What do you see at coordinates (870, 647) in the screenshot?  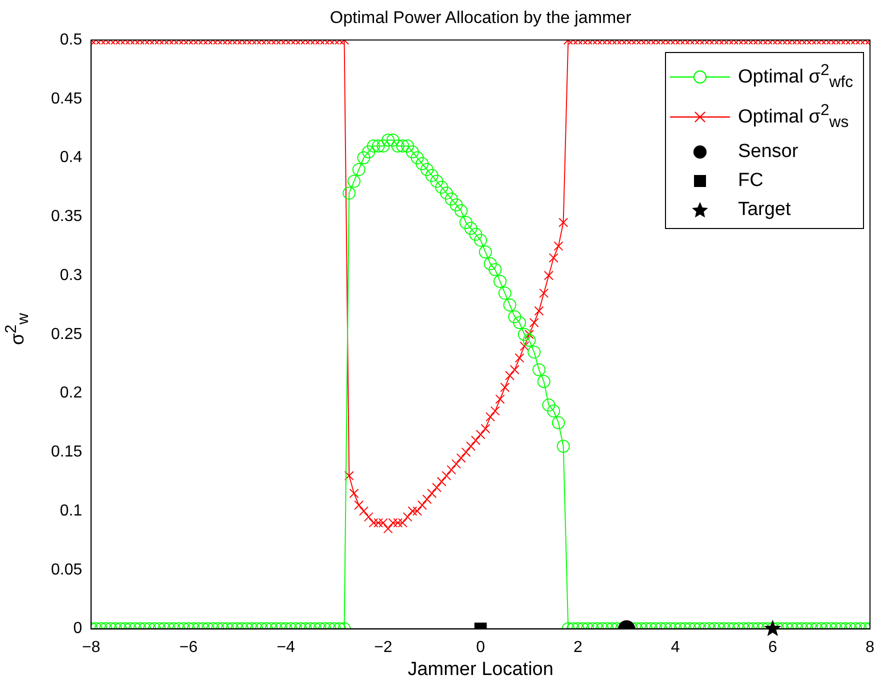 I see `x-tick-label: 8` at bounding box center [870, 647].